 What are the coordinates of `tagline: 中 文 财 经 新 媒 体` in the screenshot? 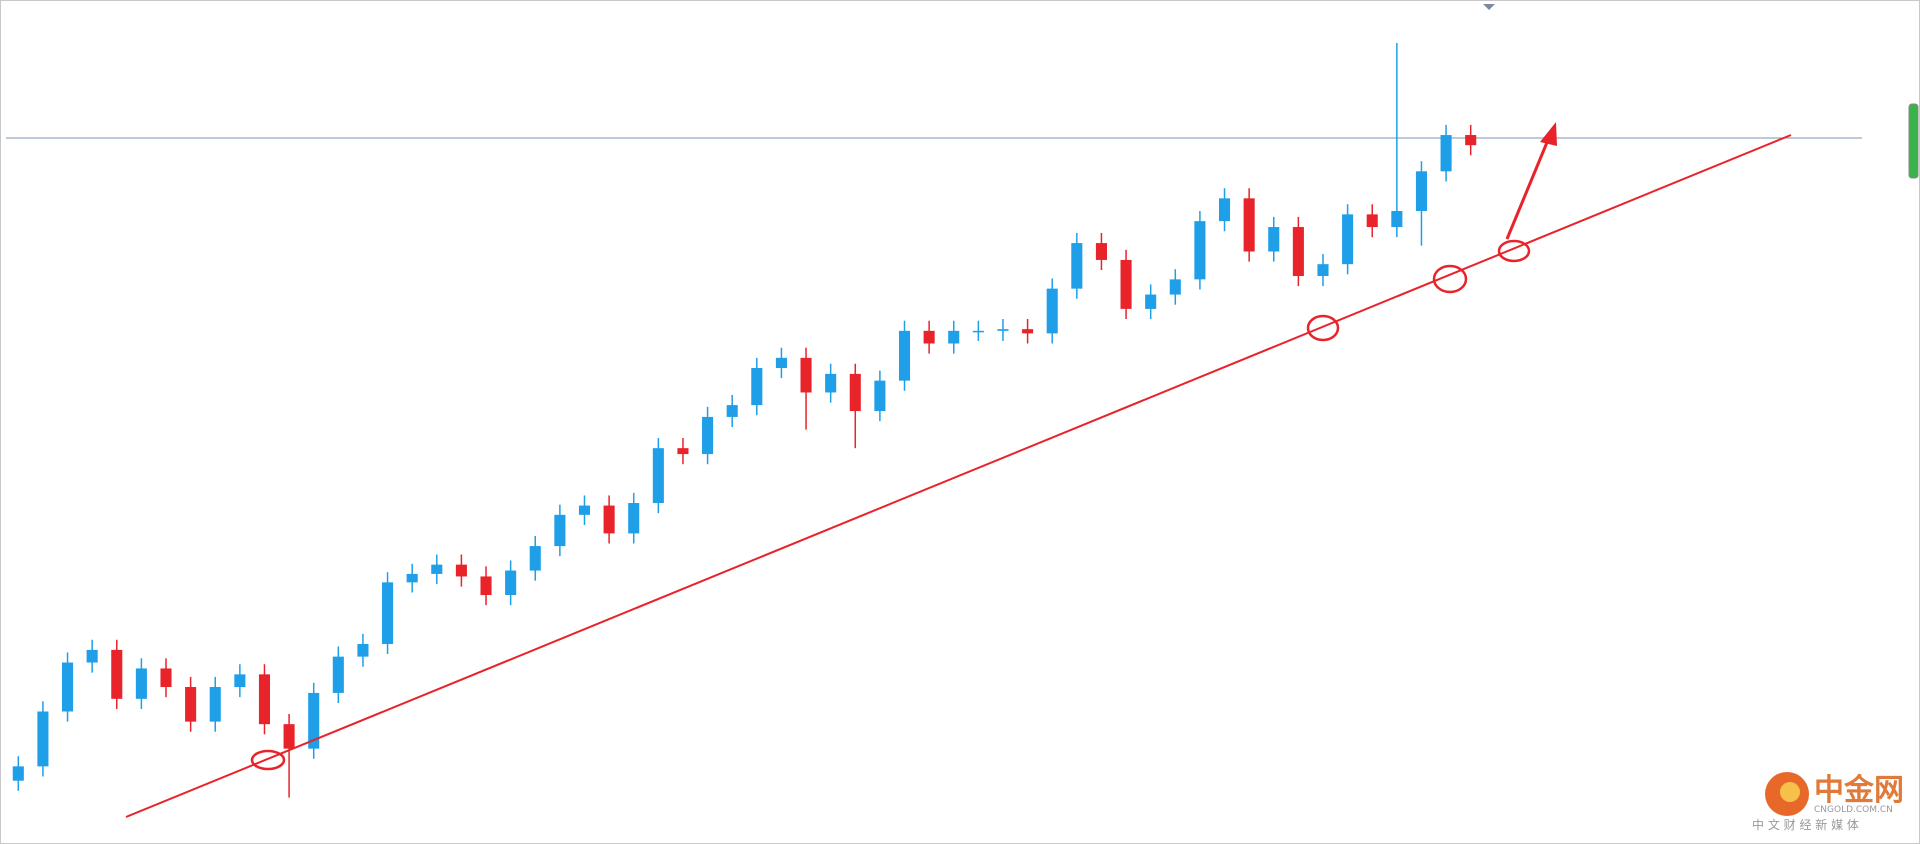 It's located at (1805, 824).